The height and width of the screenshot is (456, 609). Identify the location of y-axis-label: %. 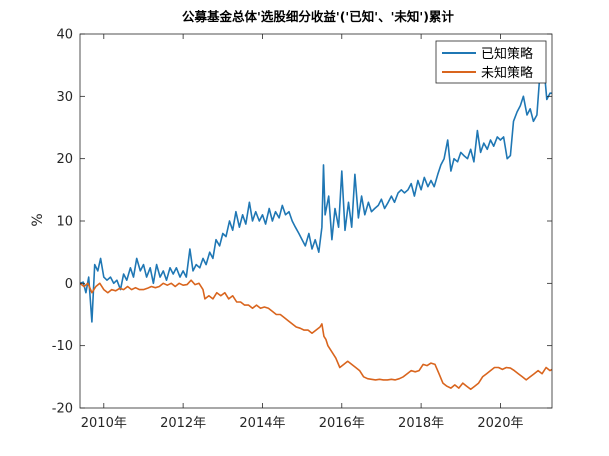
(38, 219).